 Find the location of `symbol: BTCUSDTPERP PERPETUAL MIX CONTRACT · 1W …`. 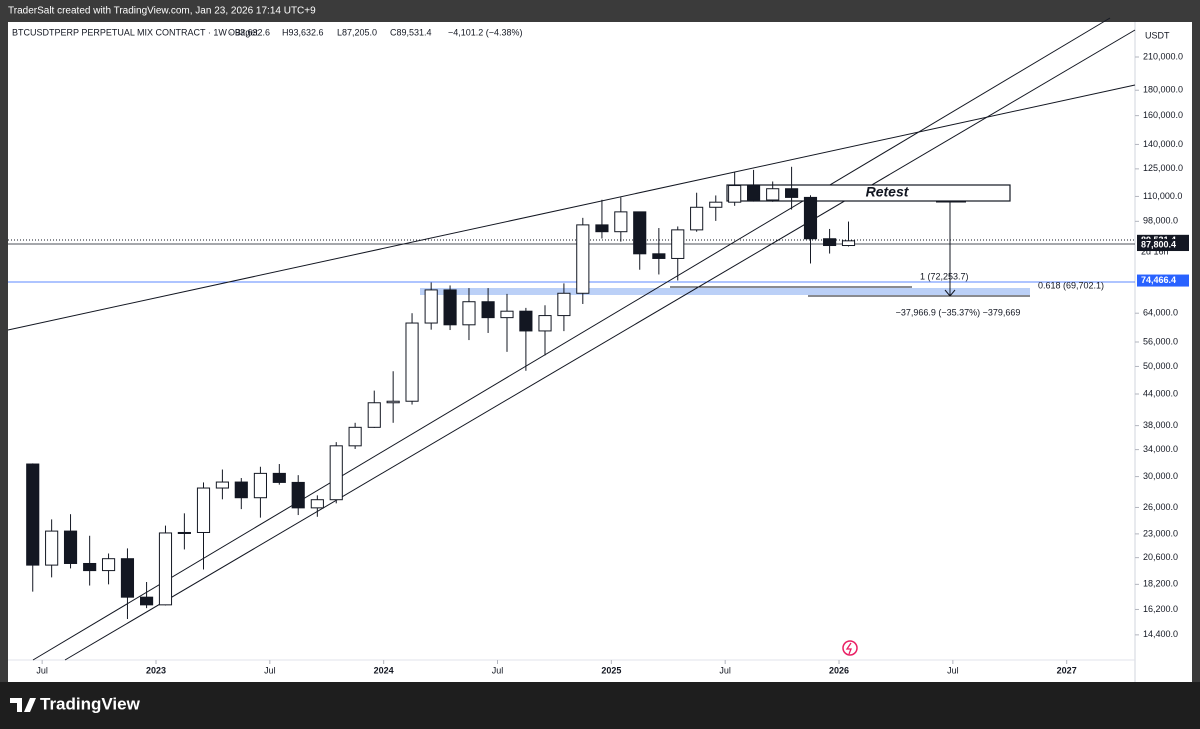

symbol: BTCUSDTPERP PERPETUAL MIX CONTRACT · 1W … is located at coordinates (135, 32).